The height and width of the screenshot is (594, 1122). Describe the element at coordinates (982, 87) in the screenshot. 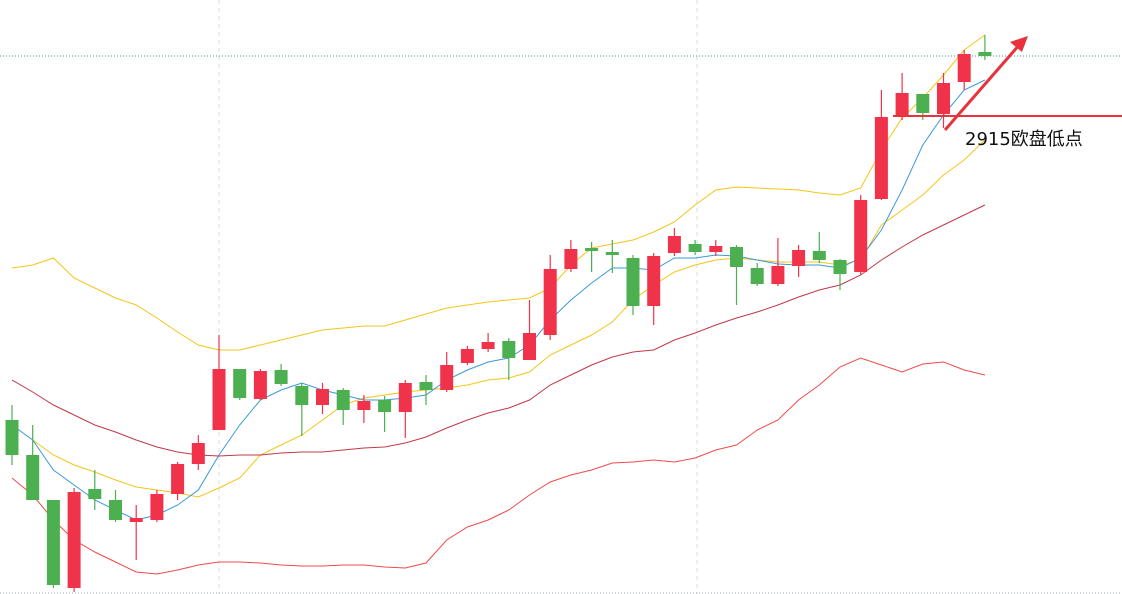

I see `arrow` at that location.